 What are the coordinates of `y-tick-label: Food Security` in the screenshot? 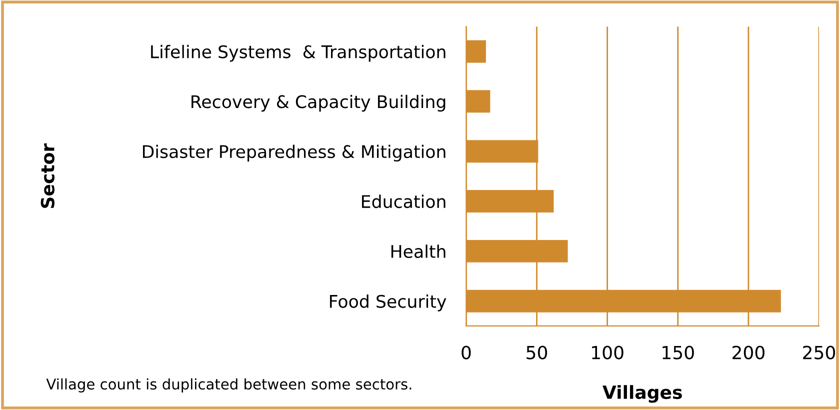 It's located at (388, 303).